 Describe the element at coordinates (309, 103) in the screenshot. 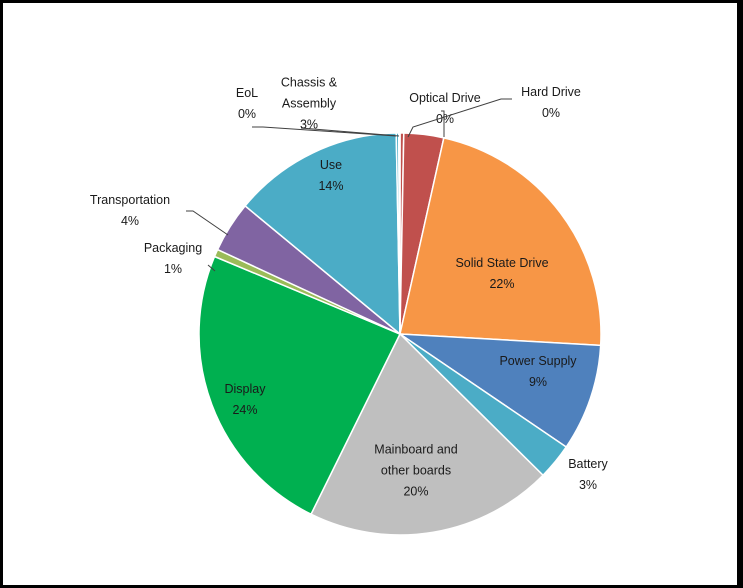

I see `slice-label-10: Chassis & Assembly 3%` at that location.